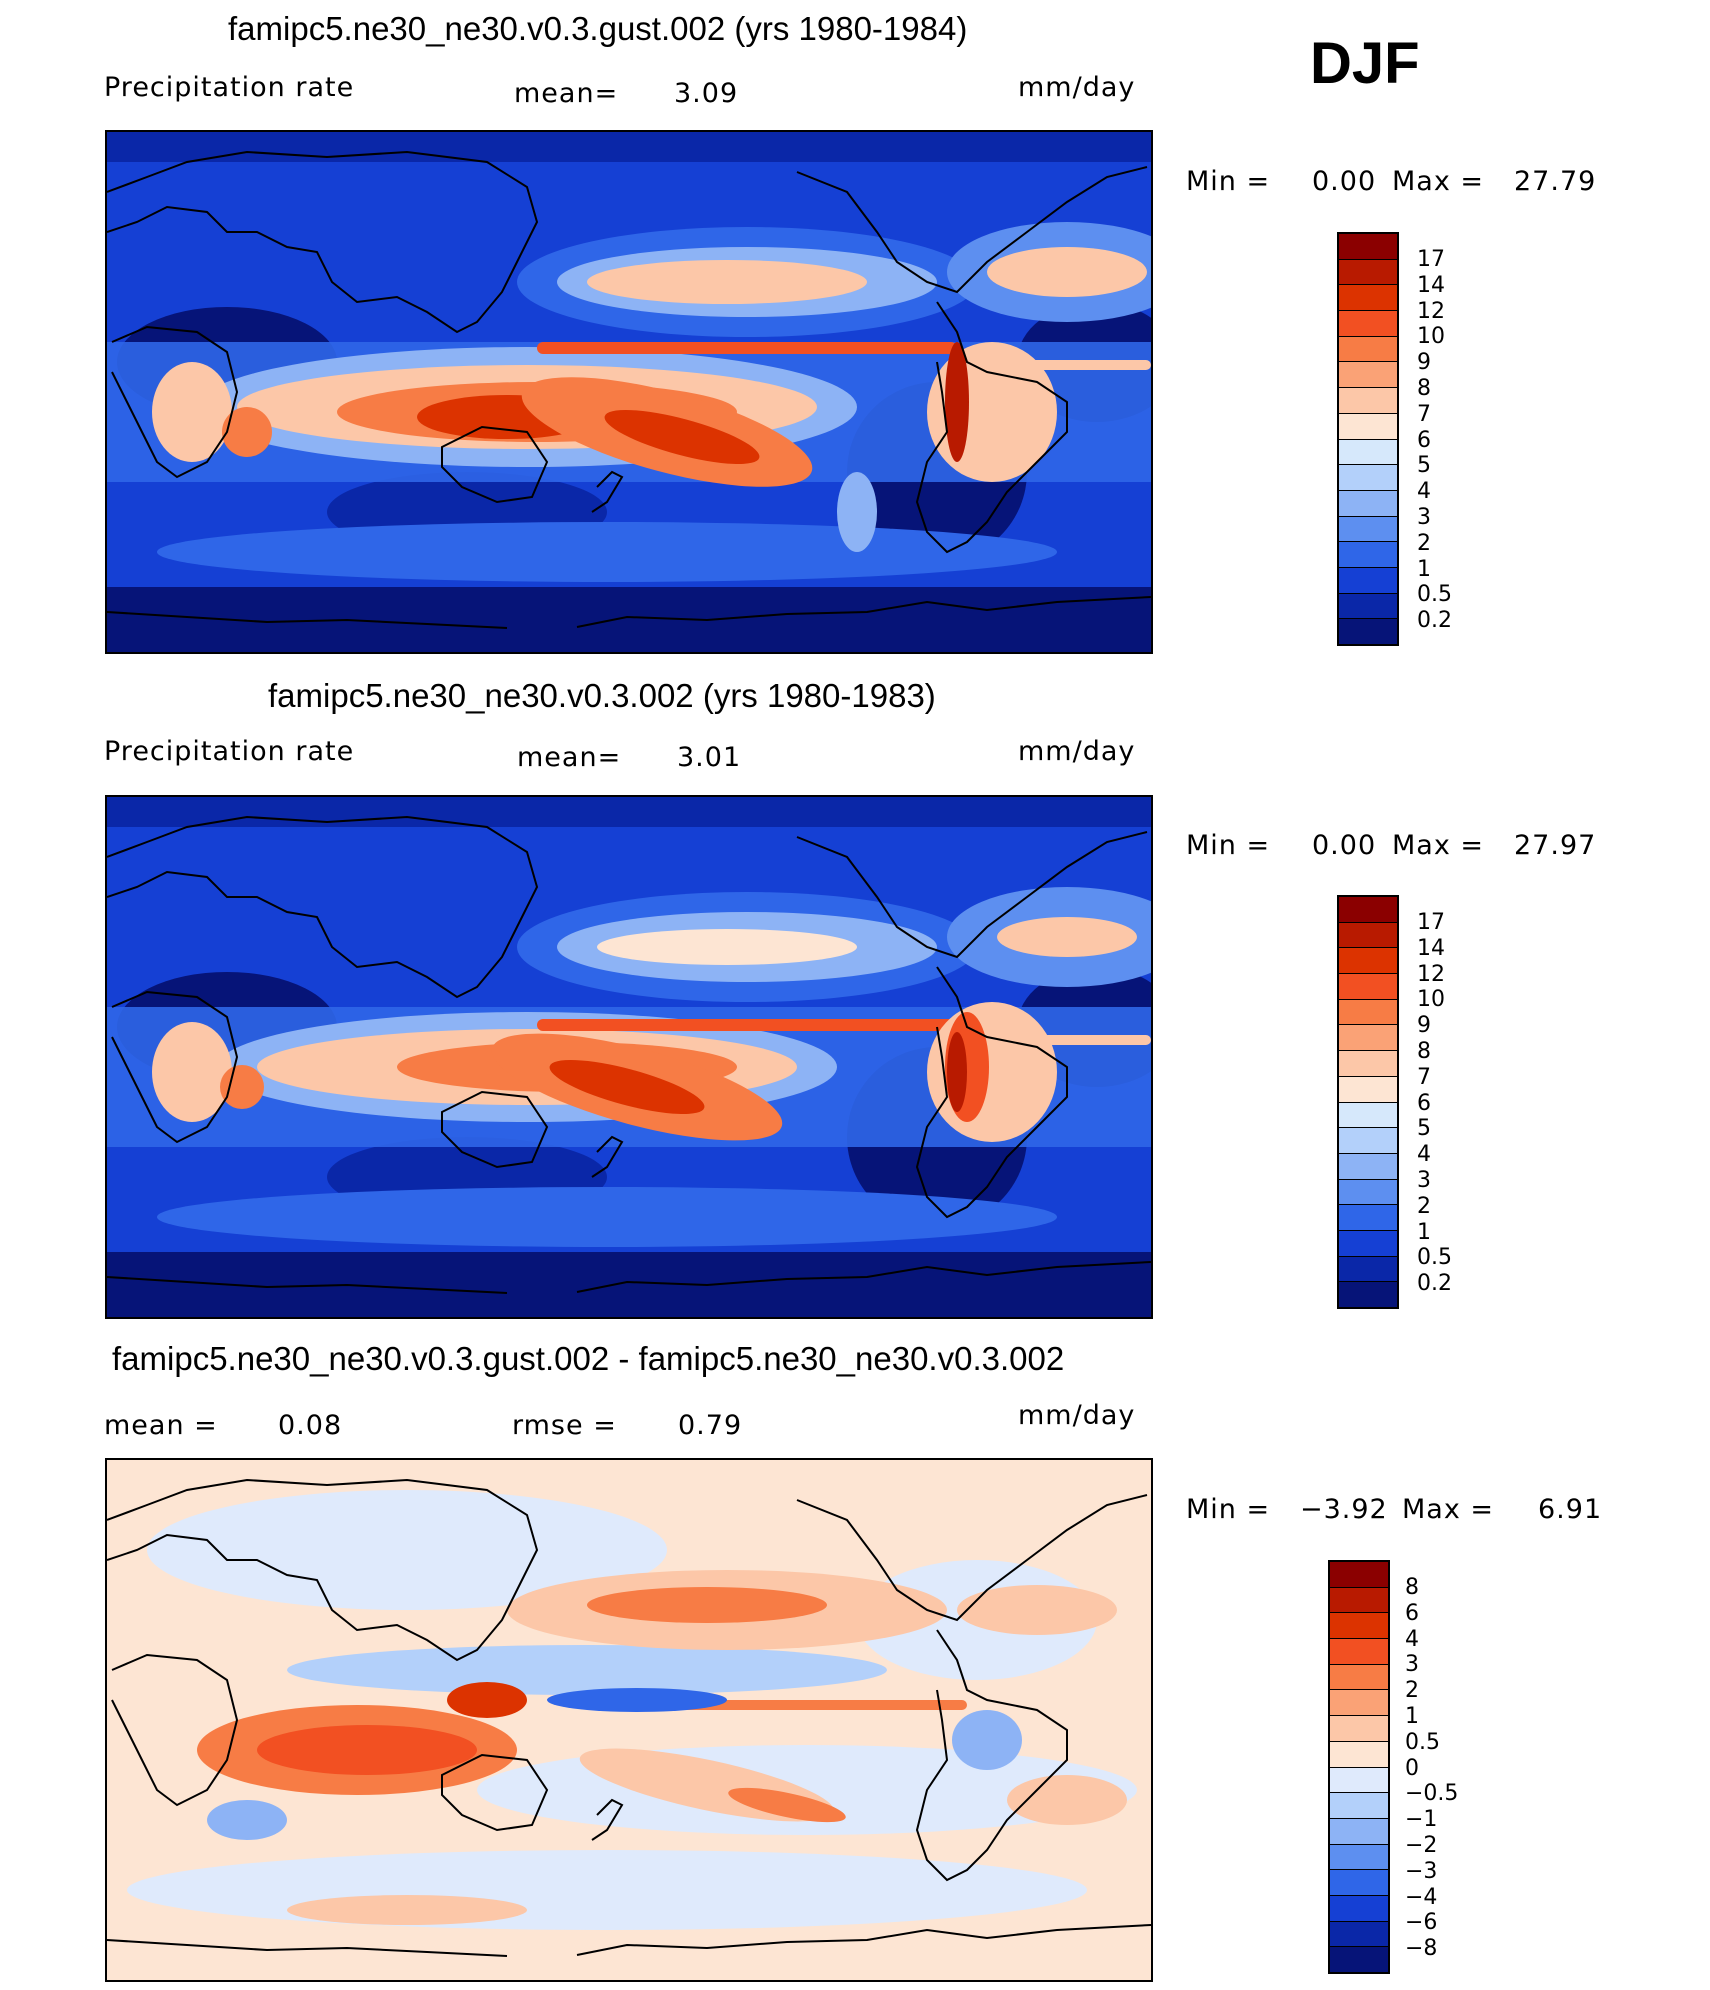 This screenshot has width=1710, height=1990. What do you see at coordinates (1228, 1509) in the screenshot?
I see `panel3-min-label: Min =` at bounding box center [1228, 1509].